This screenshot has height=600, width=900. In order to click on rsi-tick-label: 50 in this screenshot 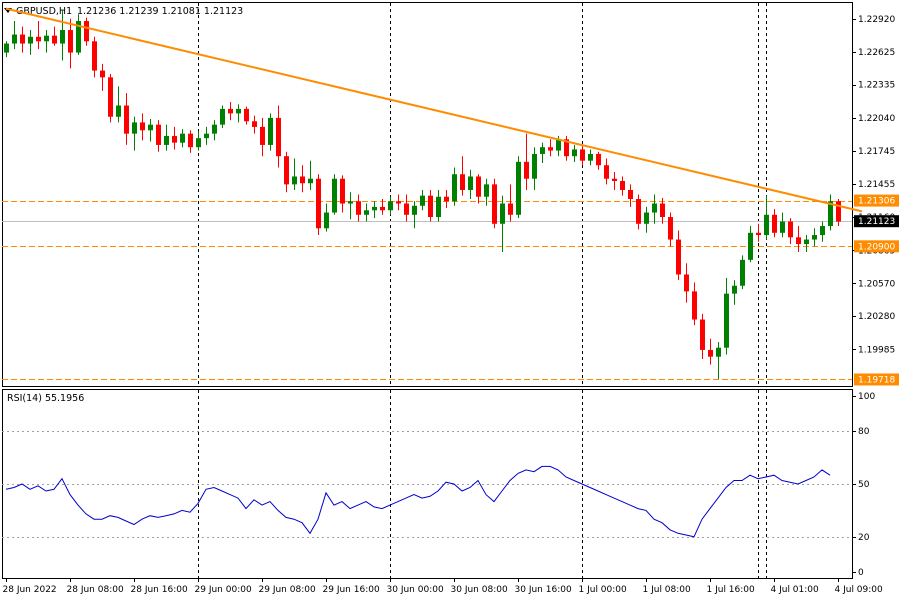, I will do `click(864, 485)`.